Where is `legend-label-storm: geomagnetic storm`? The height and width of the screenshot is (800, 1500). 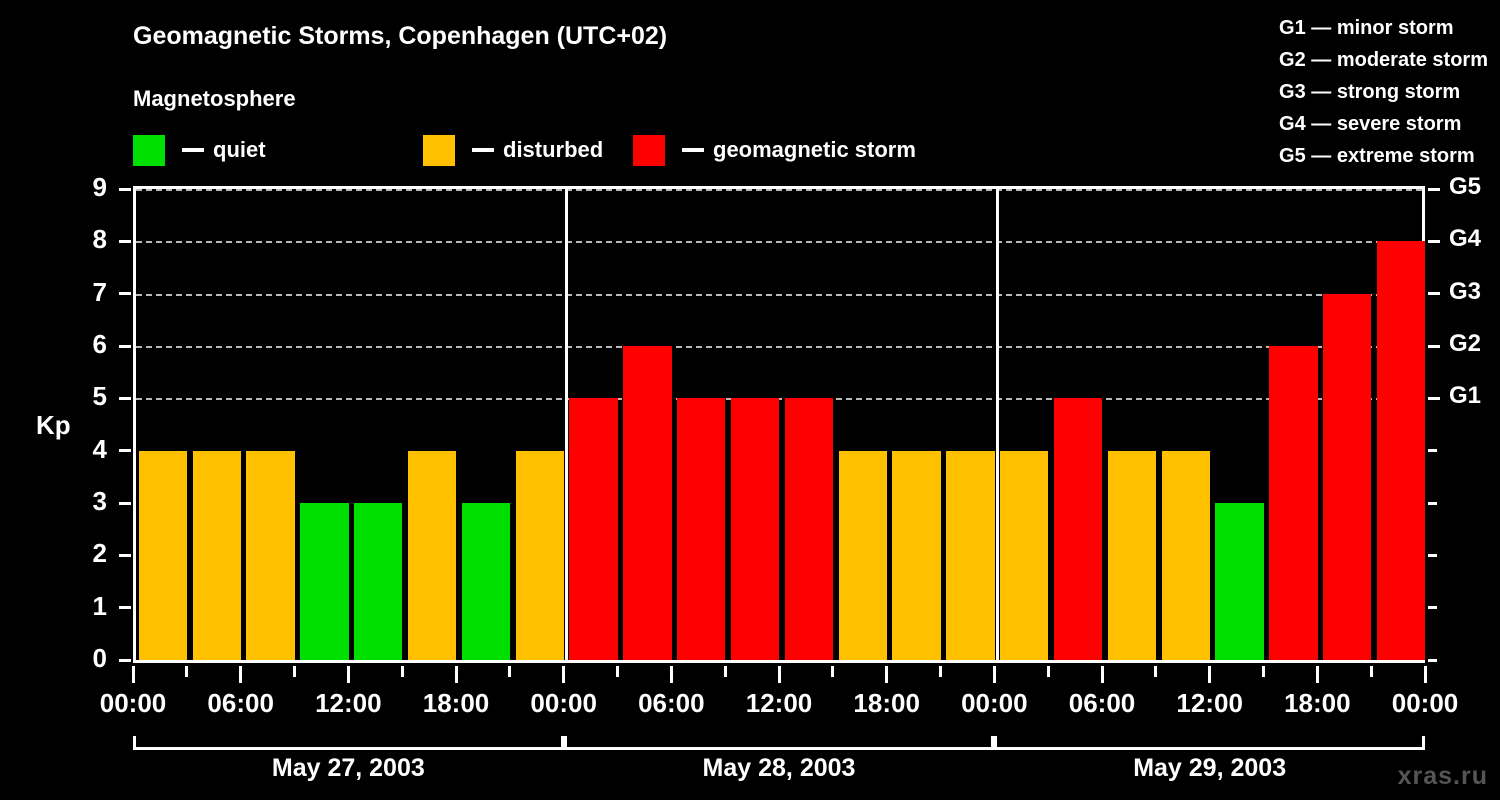 legend-label-storm: geomagnetic storm is located at coordinates (814, 149).